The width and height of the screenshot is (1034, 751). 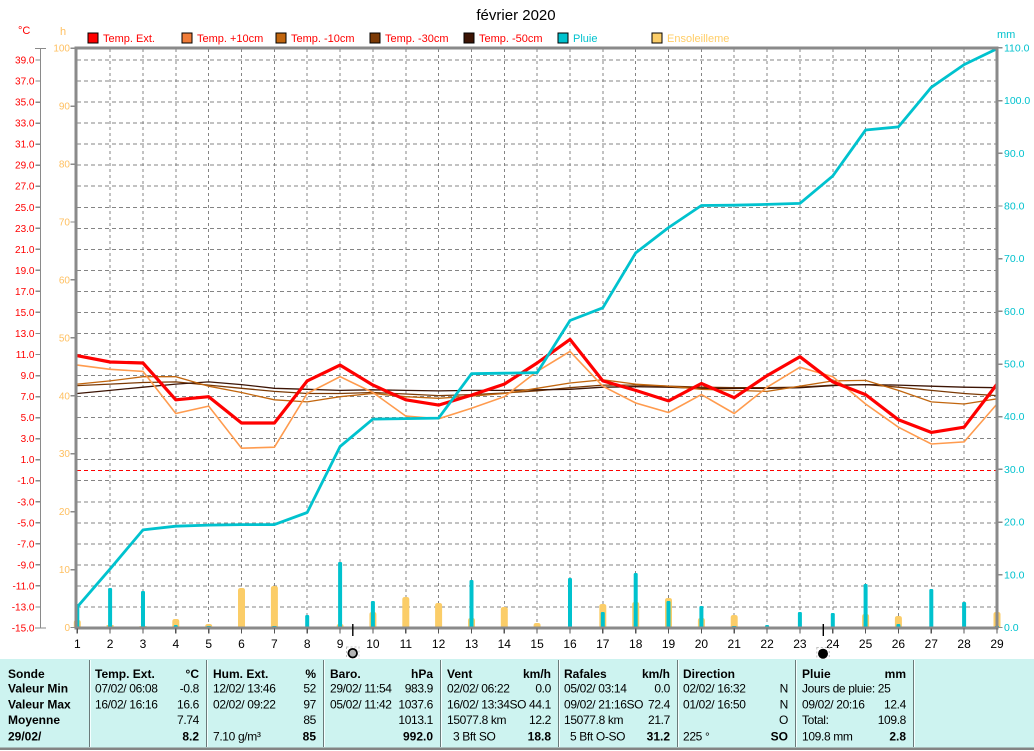 I want to click on svg-text: 18.8, so click(x=540, y=736).